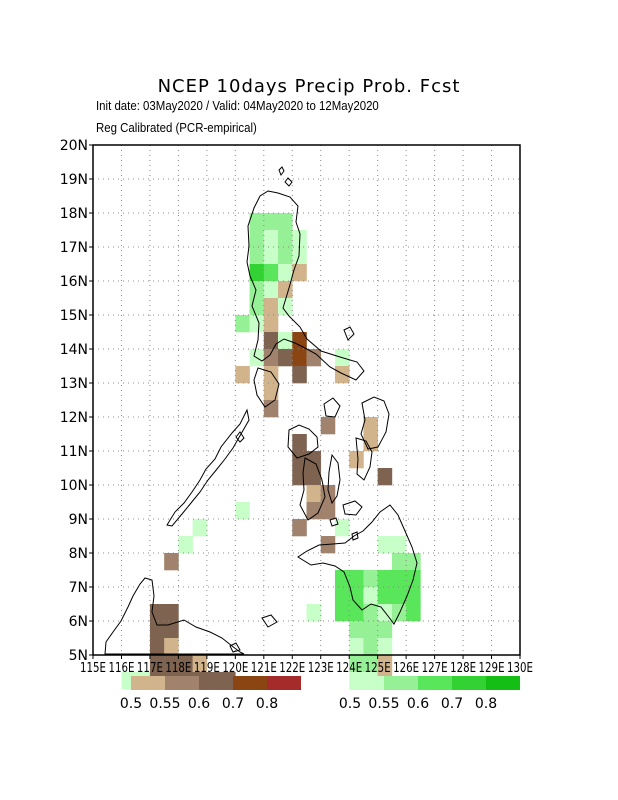 This screenshot has width=618, height=800. I want to click on lon-tick-label: 124E, so click(349, 668).